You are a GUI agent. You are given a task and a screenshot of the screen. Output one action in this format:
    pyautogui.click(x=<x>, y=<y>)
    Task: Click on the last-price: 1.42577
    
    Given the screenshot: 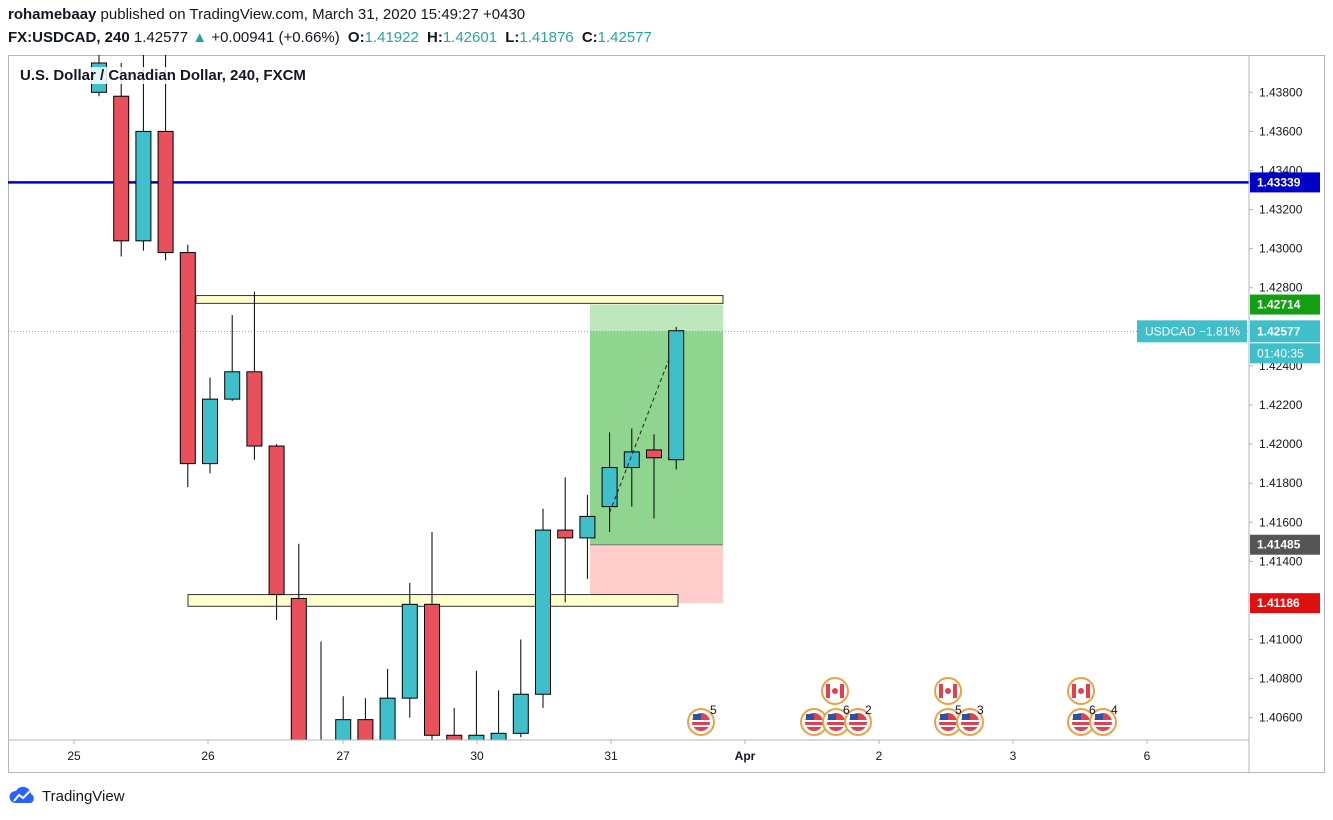 What is the action you would take?
    pyautogui.click(x=161, y=37)
    